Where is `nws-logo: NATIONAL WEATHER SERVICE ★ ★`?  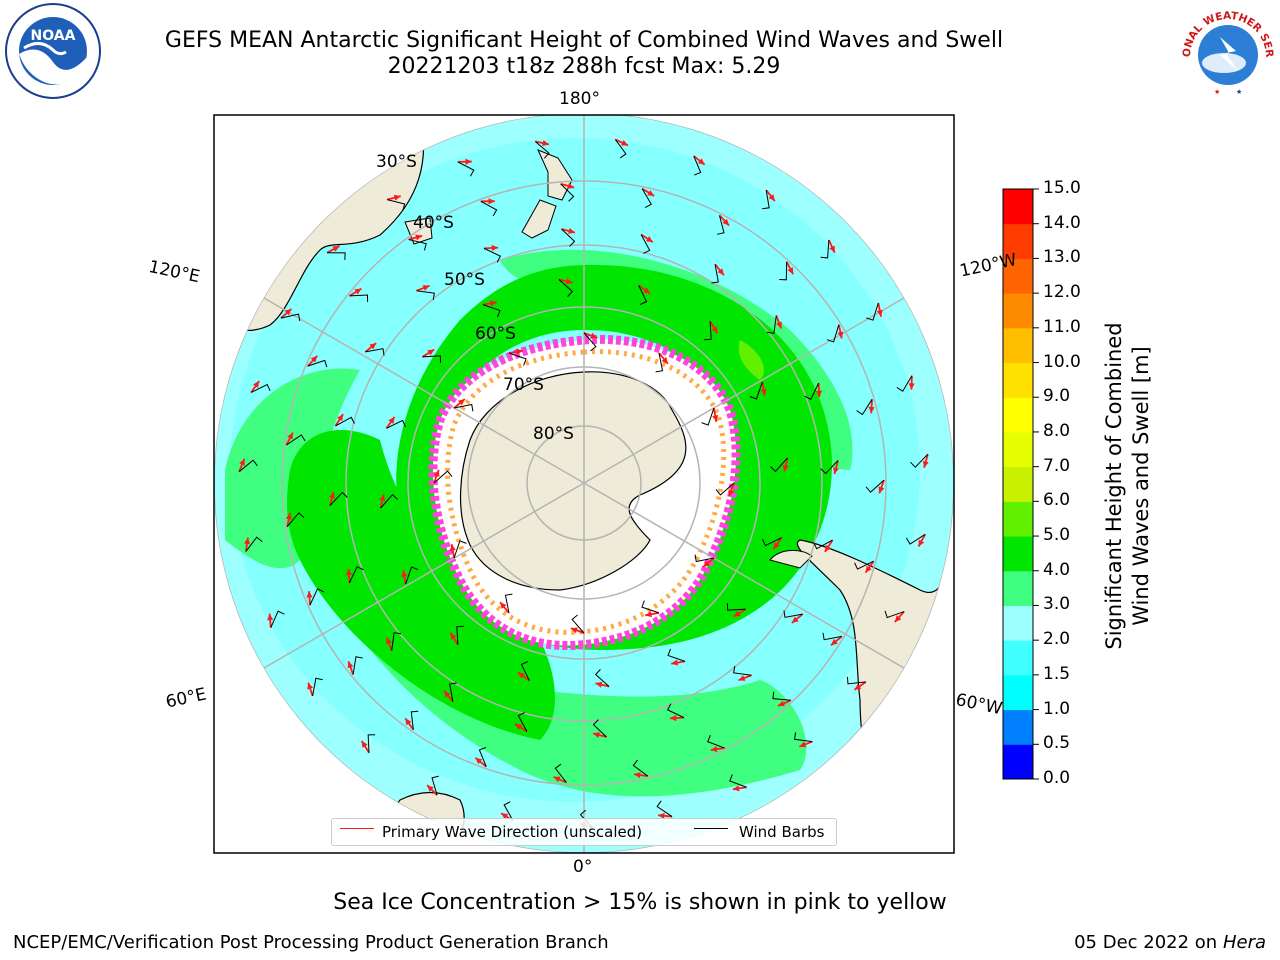
nws-logo: NATIONAL WEATHER SERVICE ★ ★ is located at coordinates (1225, 50).